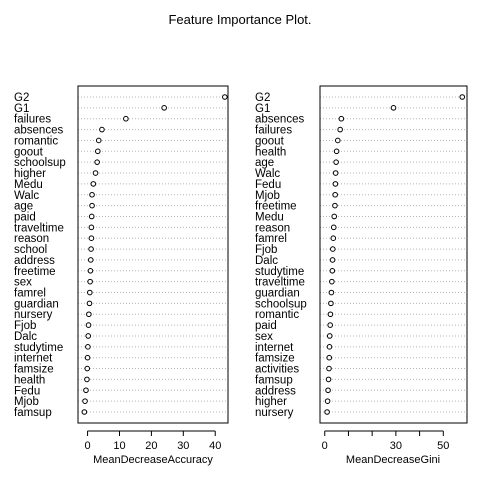  I want to click on x-tick-label: 40, so click(215, 446).